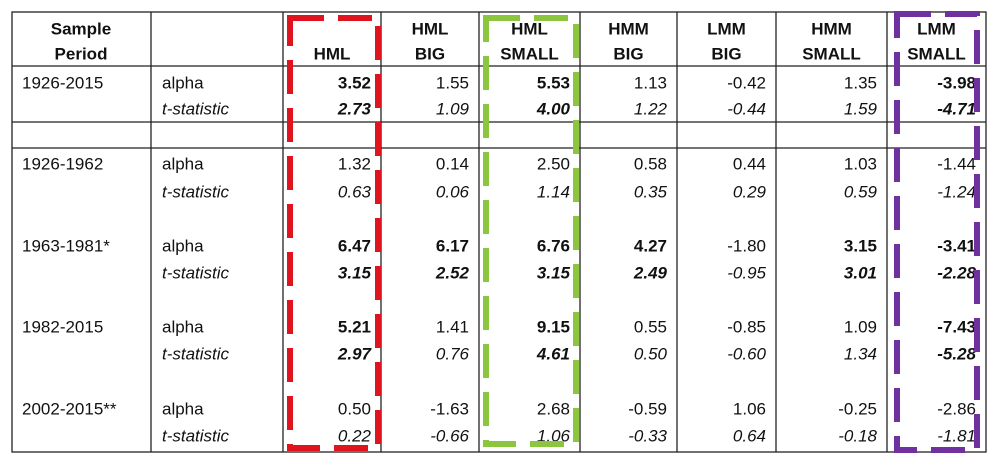 The image size is (1000, 473). Describe the element at coordinates (749, 435) in the screenshot. I see `cell-value: 0.64` at that location.